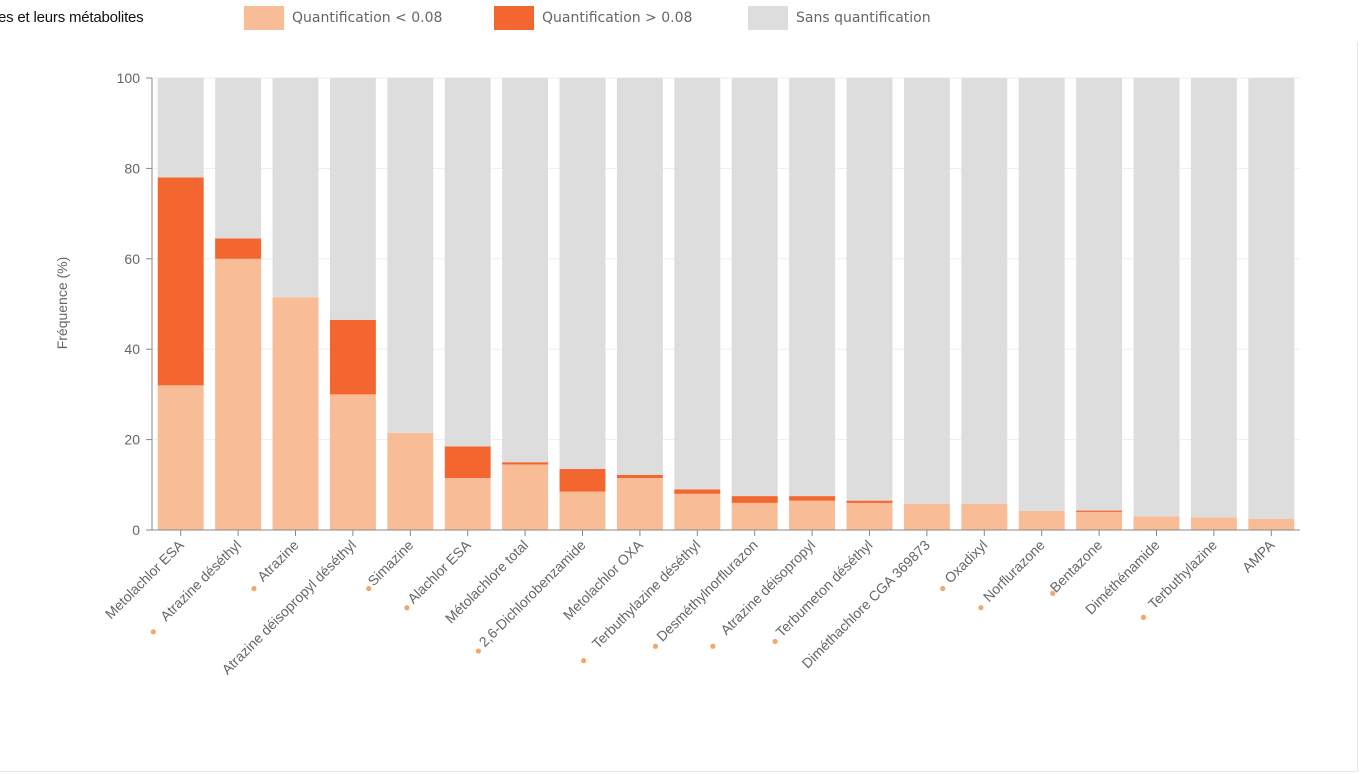  Describe the element at coordinates (129, 78) in the screenshot. I see `y-tick-label-100: 100` at that location.